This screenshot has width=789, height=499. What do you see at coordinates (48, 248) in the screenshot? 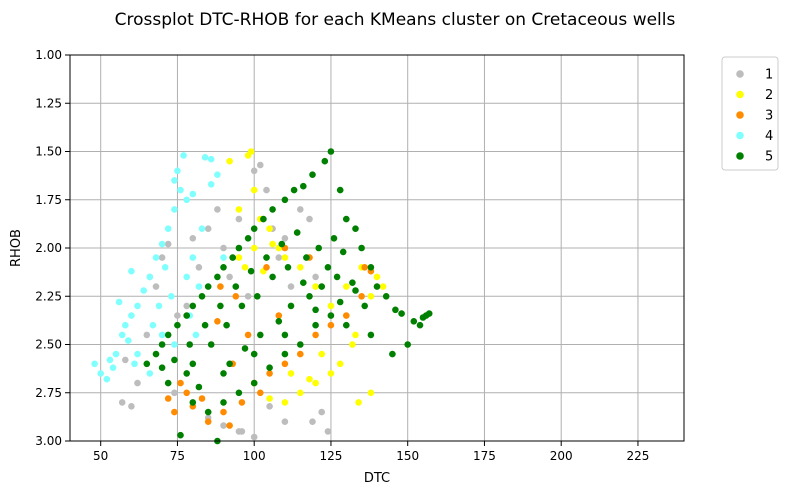
I see `y-tick-label: 2.00` at bounding box center [48, 248].